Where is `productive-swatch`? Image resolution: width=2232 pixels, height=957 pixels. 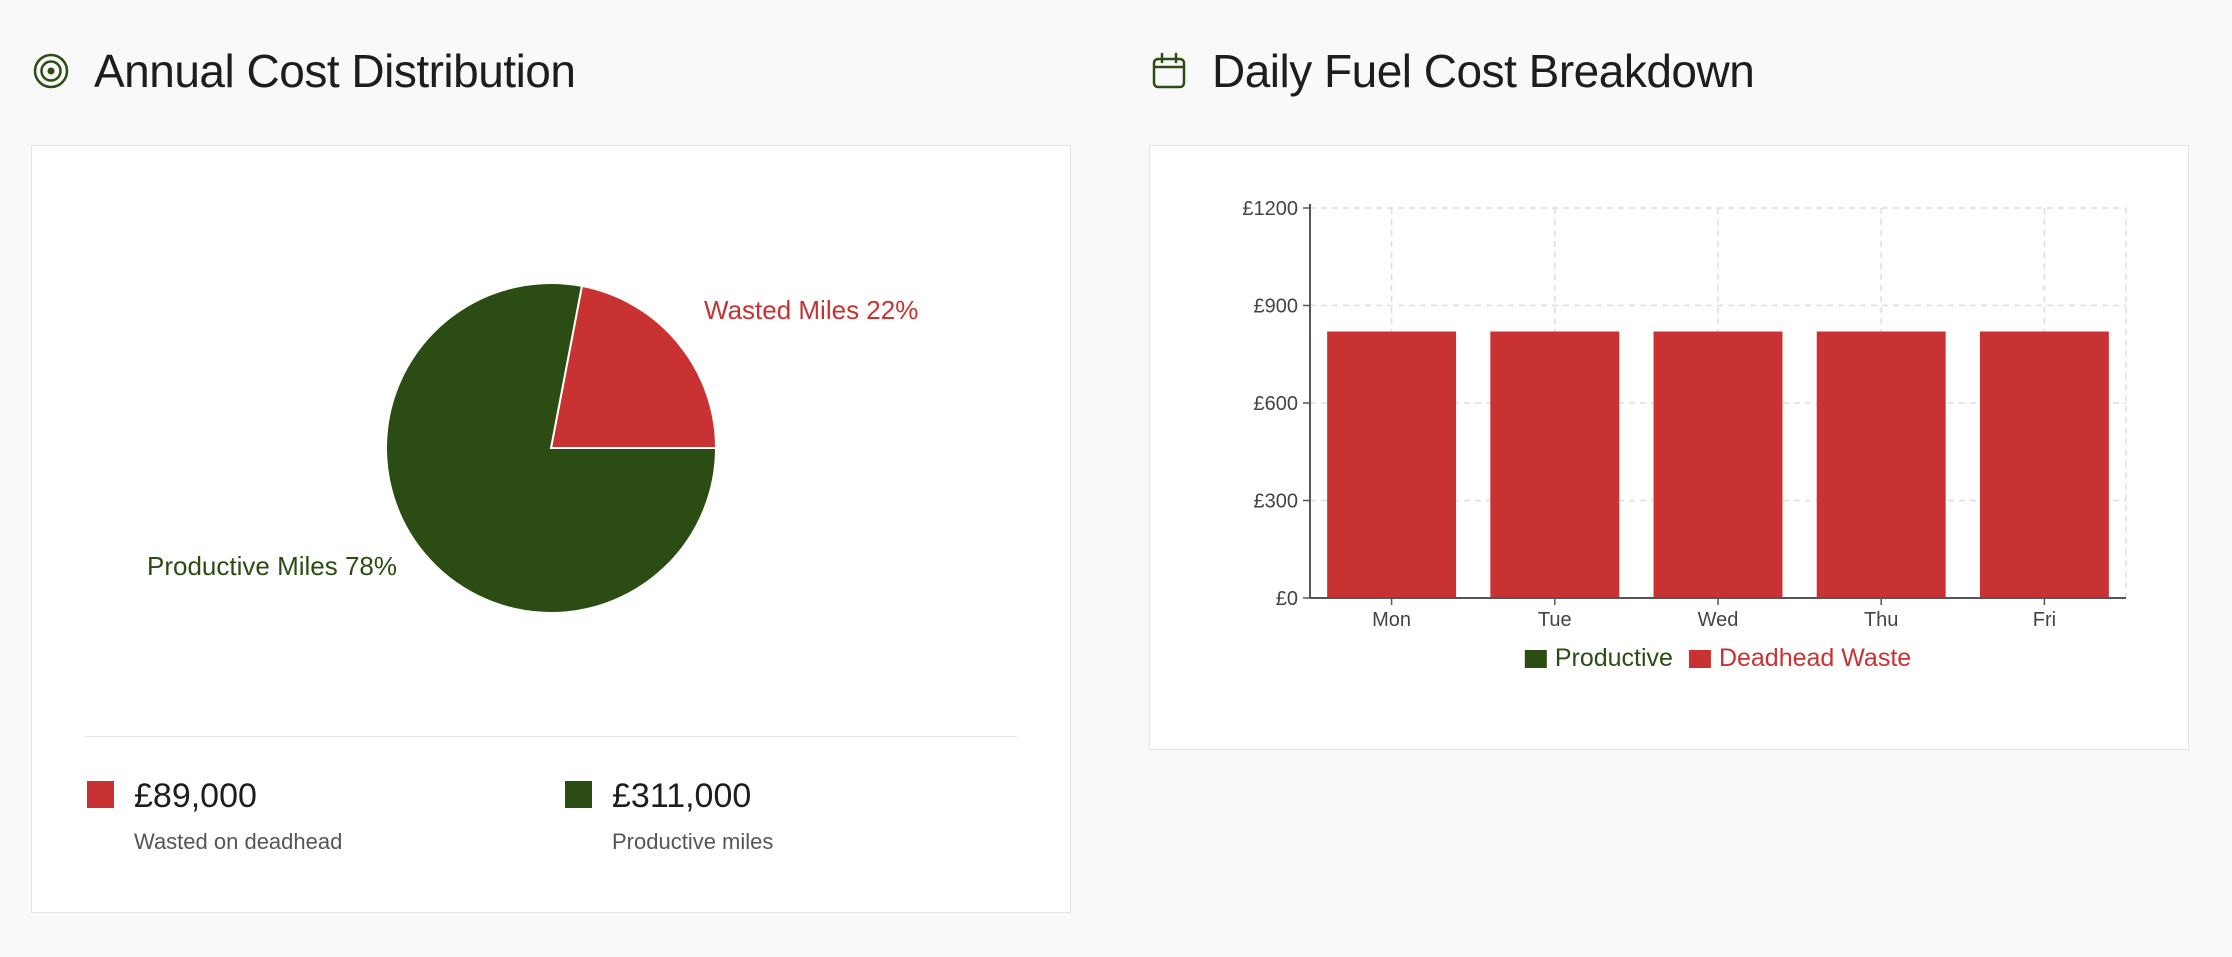
productive-swatch is located at coordinates (578, 794).